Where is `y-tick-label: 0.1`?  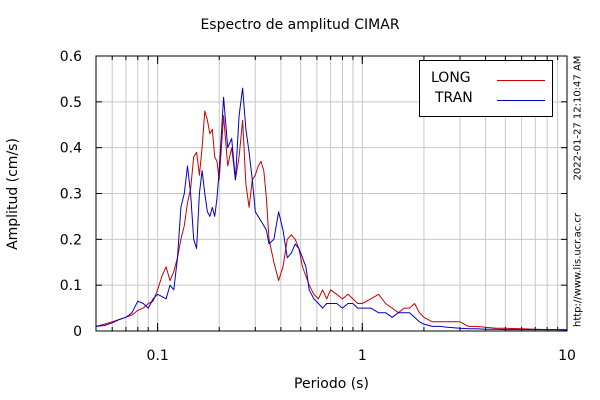 y-tick-label: 0.1 is located at coordinates (71, 286).